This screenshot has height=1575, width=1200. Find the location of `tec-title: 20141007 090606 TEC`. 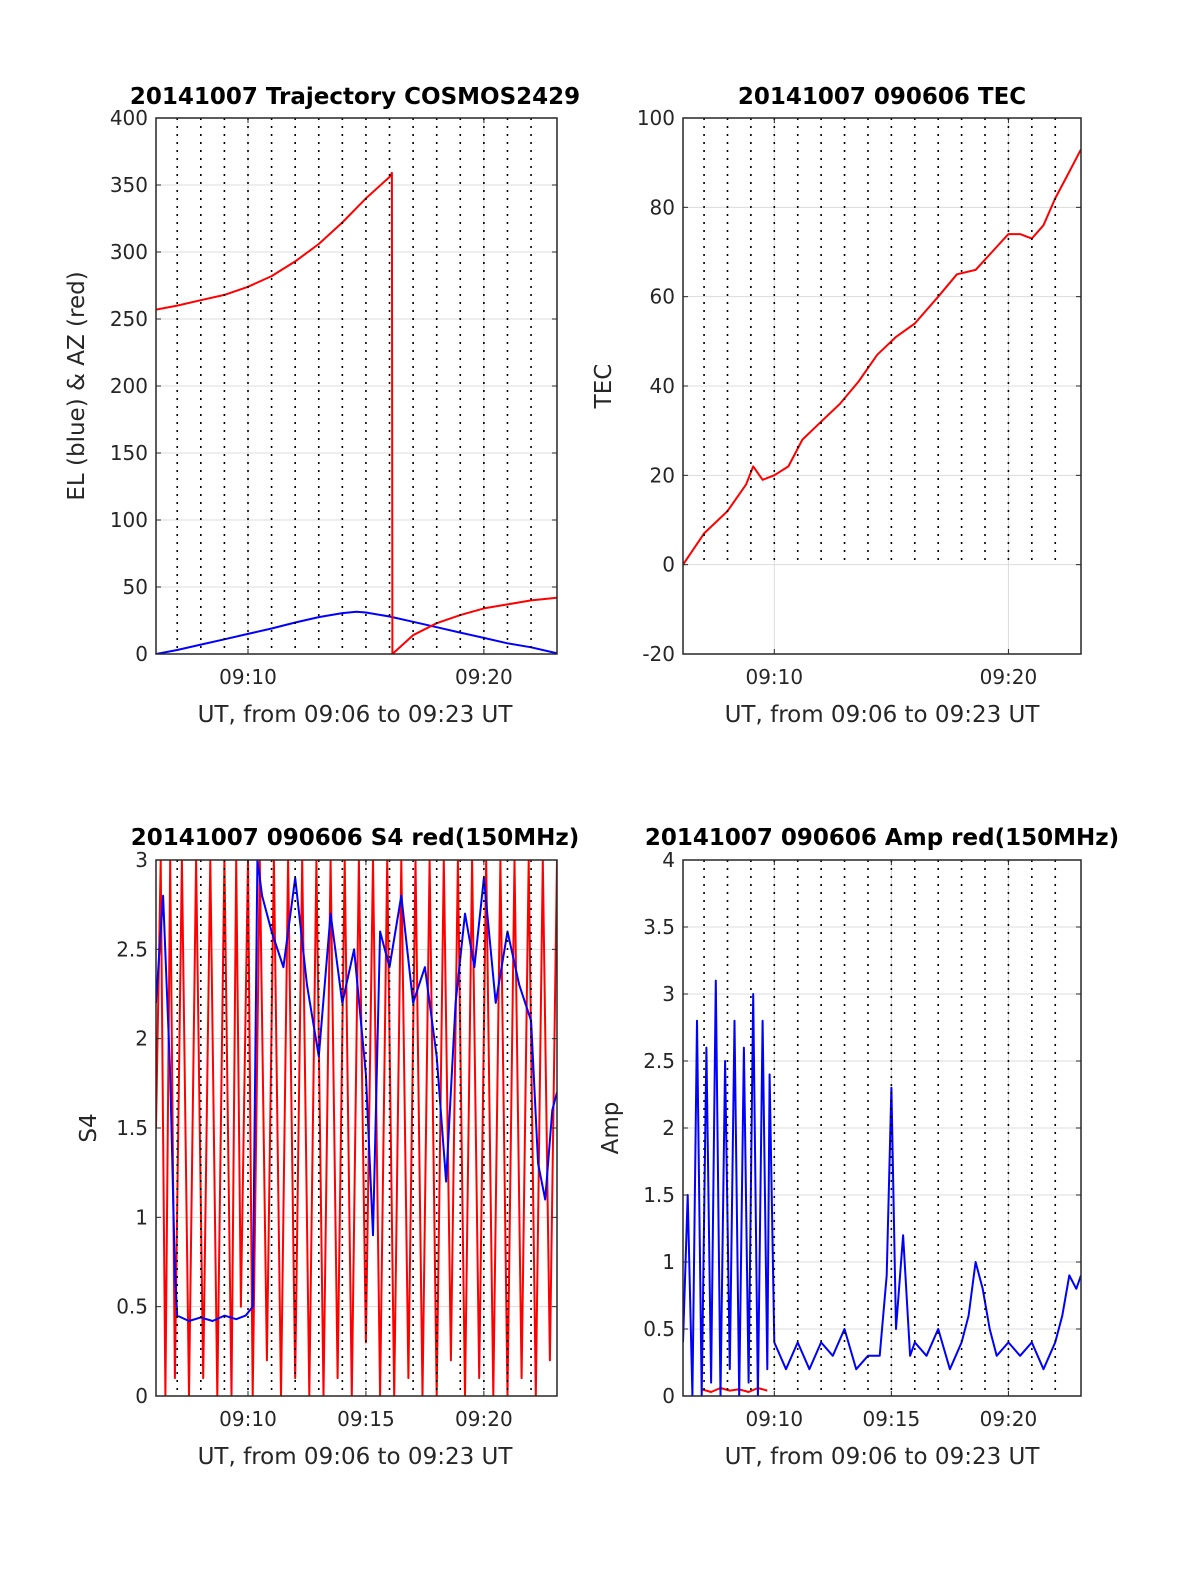

tec-title: 20141007 090606 TEC is located at coordinates (882, 97).